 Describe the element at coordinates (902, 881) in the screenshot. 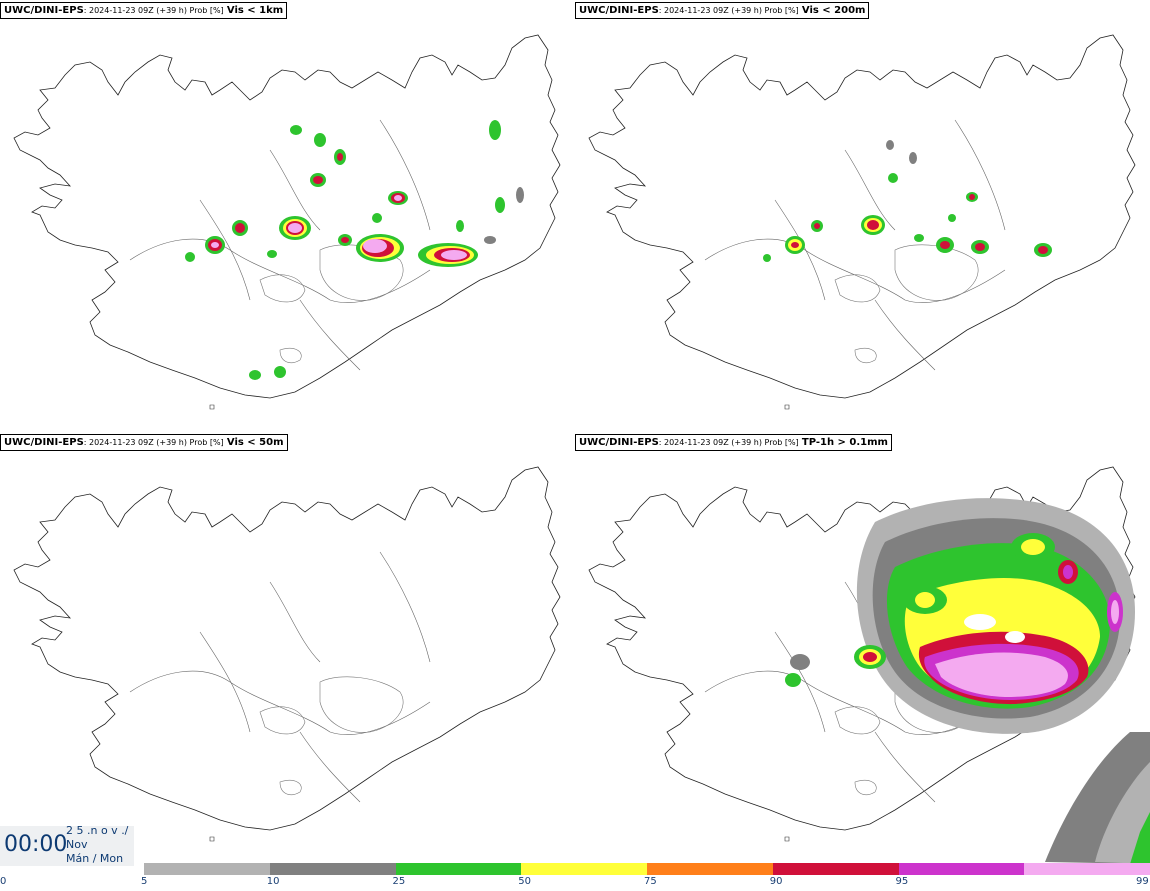

I see `colorbar-tick: 95` at that location.